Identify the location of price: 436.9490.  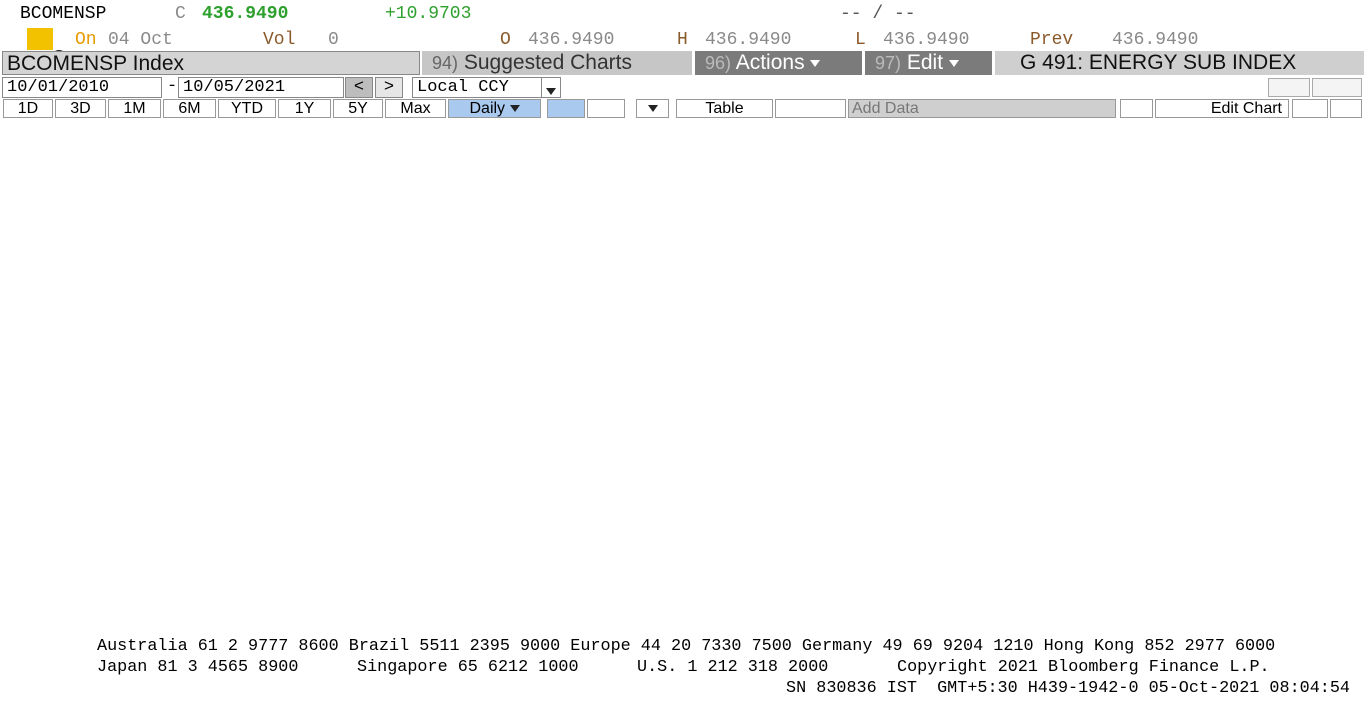
(245, 14).